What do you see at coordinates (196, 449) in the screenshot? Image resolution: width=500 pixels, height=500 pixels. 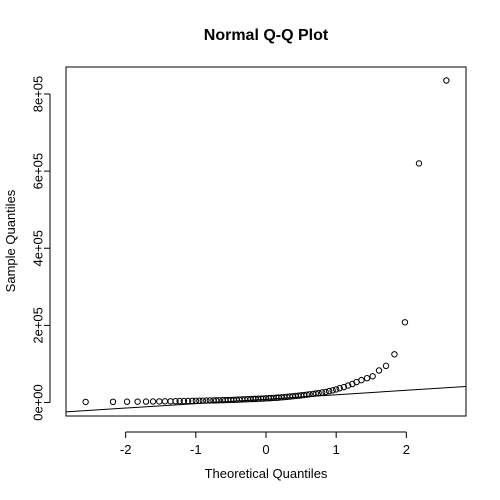 I see `x-tick-label: -1` at bounding box center [196, 449].